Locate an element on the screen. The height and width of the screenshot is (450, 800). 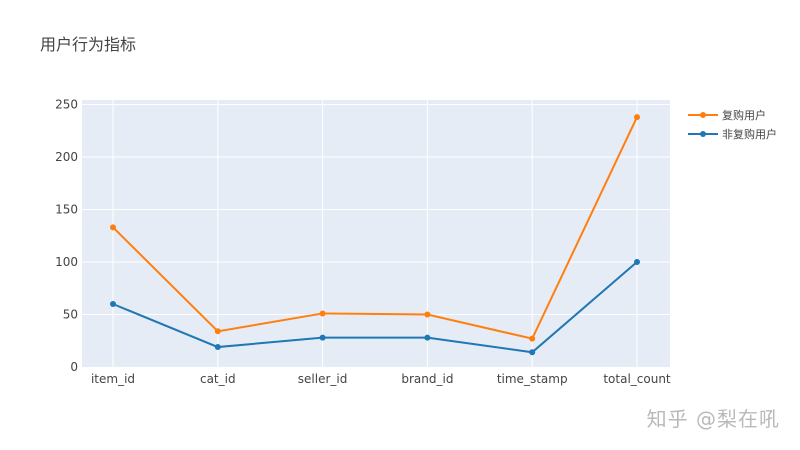
legend-item: 复购用户 is located at coordinates (727, 115).